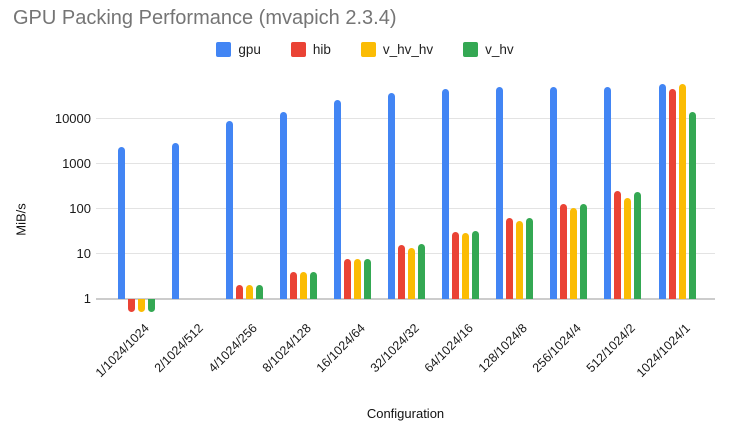  Describe the element at coordinates (617, 245) in the screenshot. I see `bar-hib-512/1024/2` at that location.